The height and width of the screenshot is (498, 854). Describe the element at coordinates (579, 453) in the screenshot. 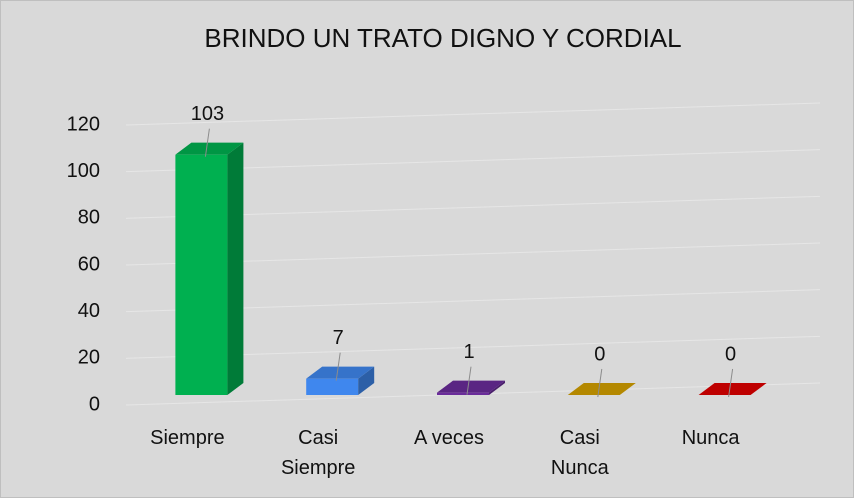

I see `x-tick-label: Casi Nunca` at that location.